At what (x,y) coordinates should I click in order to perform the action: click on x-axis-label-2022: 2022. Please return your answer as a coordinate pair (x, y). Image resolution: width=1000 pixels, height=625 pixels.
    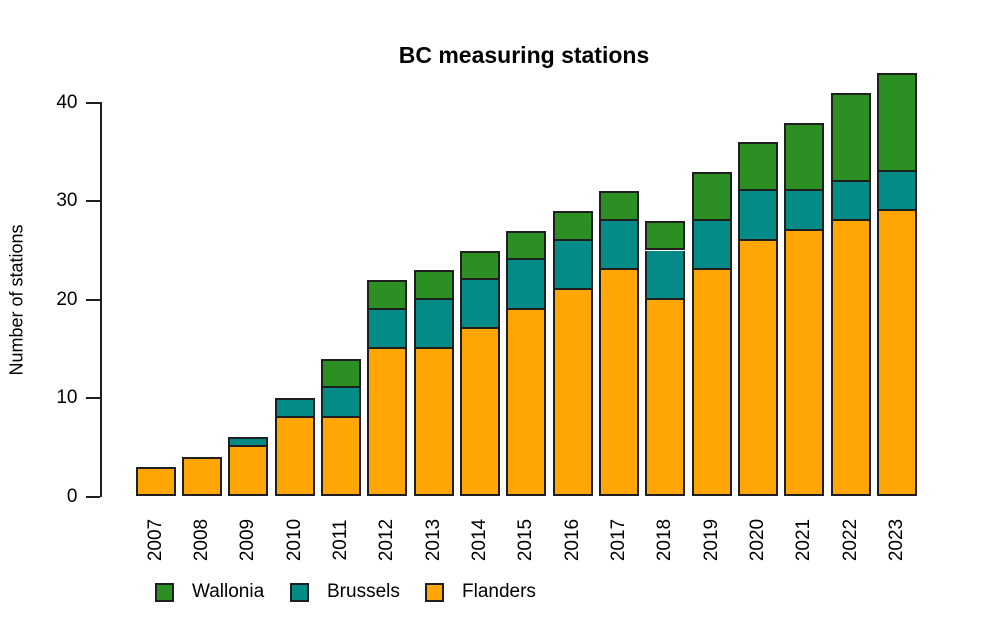
    Looking at the image, I should click on (850, 540).